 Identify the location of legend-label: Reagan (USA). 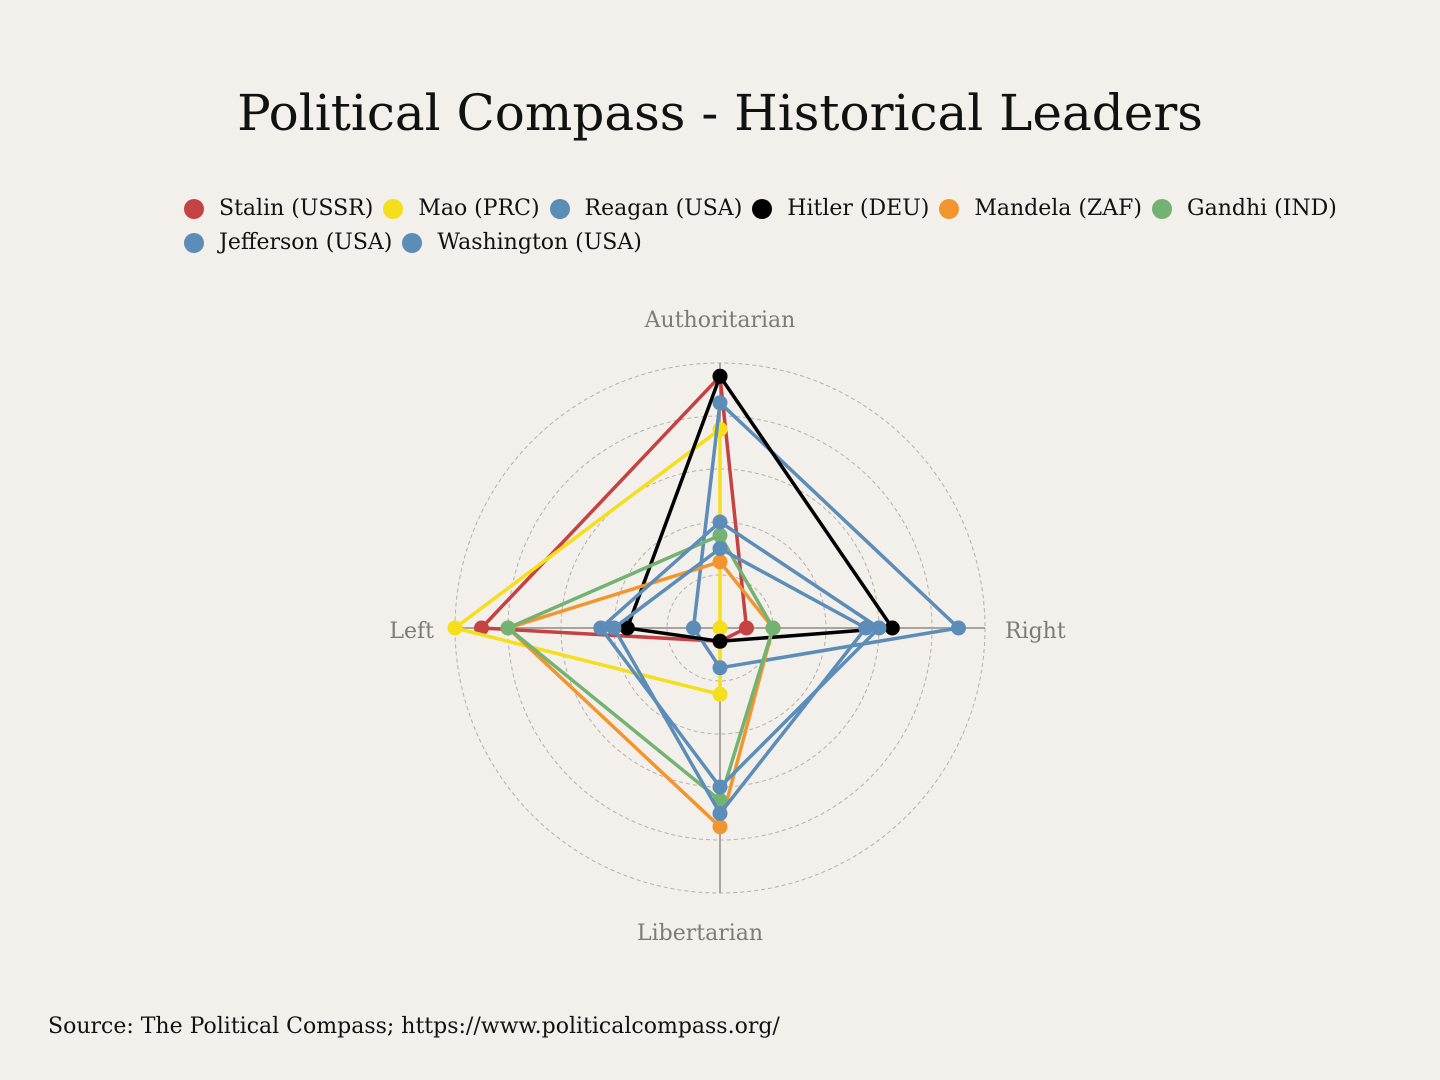
(663, 208).